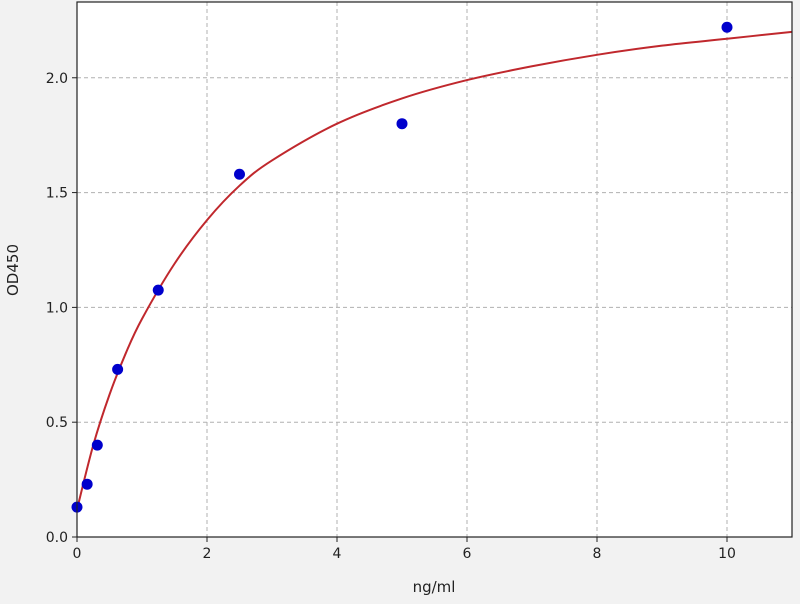 The width and height of the screenshot is (800, 604). I want to click on y-tick-label: 0.5, so click(57, 423).